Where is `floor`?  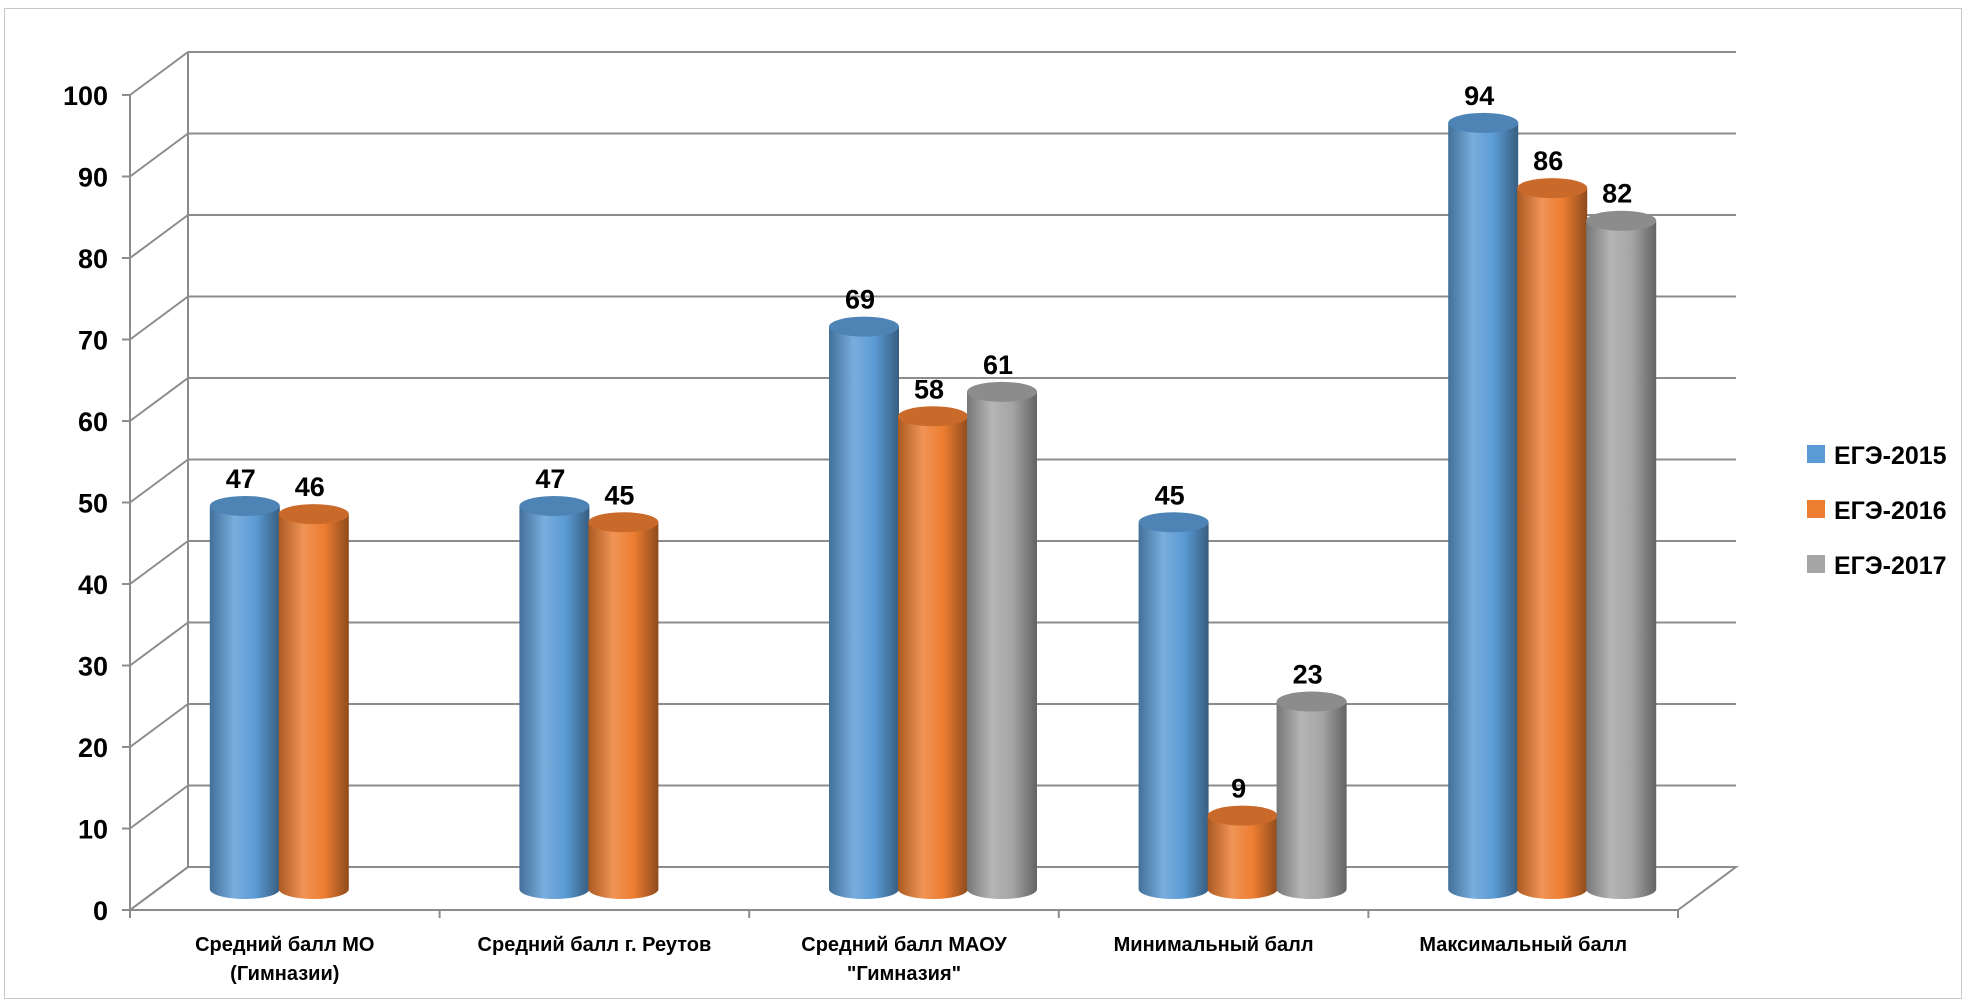
floor is located at coordinates (933, 888).